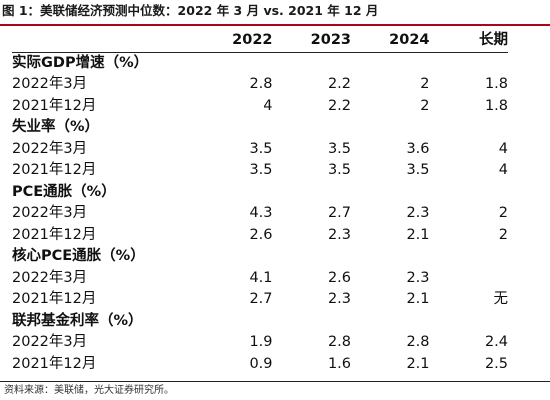  I want to click on table-row: 2021年12月 2.7 2.3 2.1 无, so click(260, 300).